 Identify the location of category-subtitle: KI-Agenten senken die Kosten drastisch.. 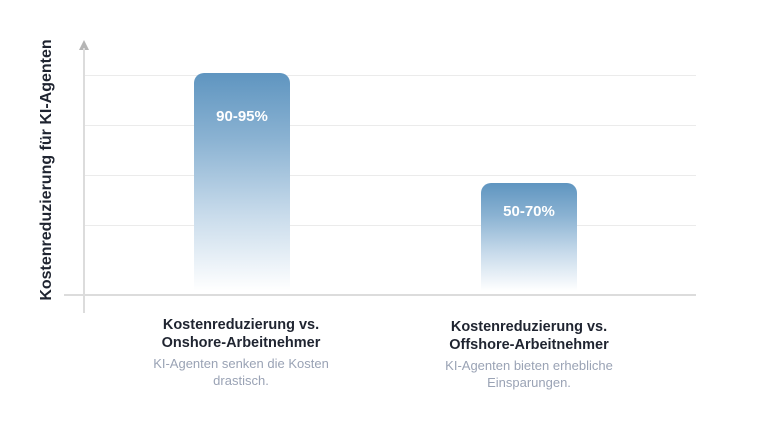
(241, 372).